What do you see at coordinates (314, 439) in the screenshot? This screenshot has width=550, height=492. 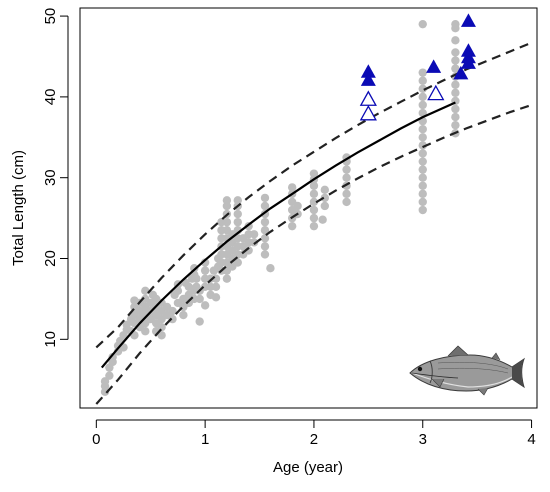 I see `x-tick-label: 2` at bounding box center [314, 439].